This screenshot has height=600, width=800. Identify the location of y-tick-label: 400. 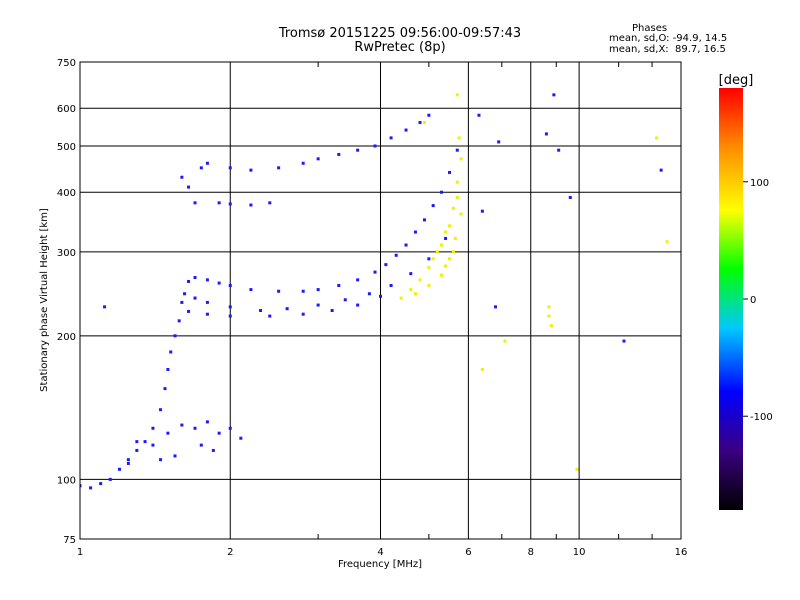
(66, 193).